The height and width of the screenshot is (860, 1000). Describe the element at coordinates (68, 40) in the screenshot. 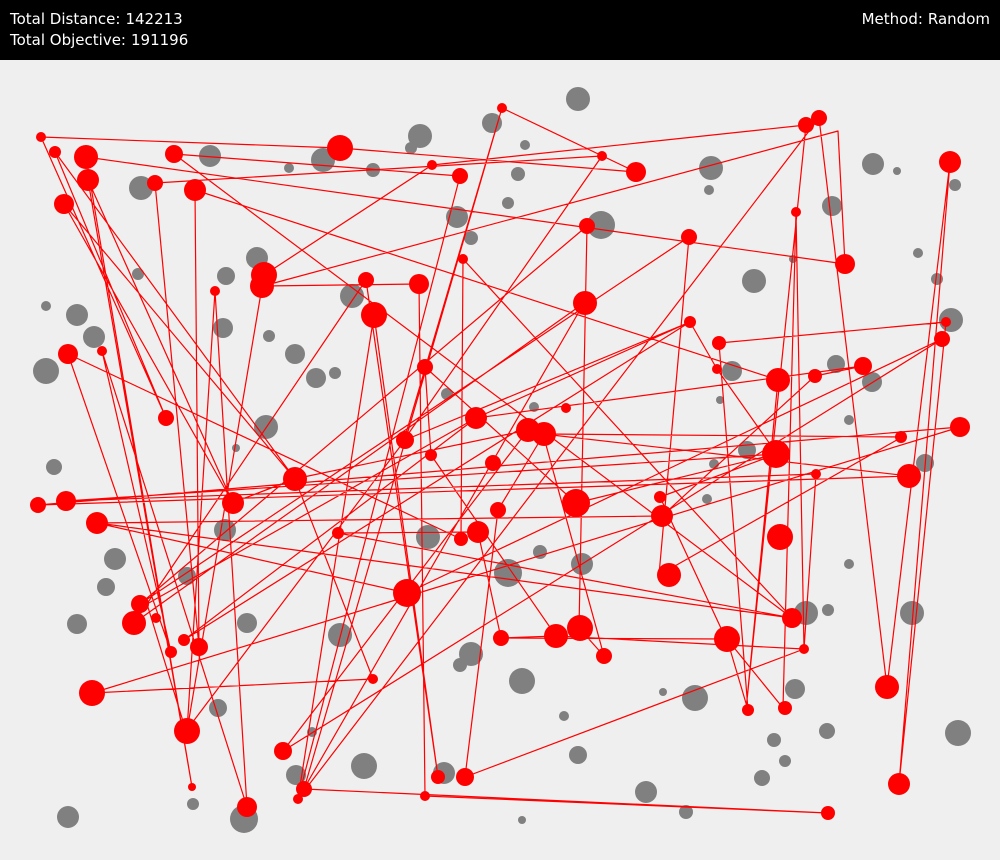

I see `total-objective-label: Total Objective:` at that location.